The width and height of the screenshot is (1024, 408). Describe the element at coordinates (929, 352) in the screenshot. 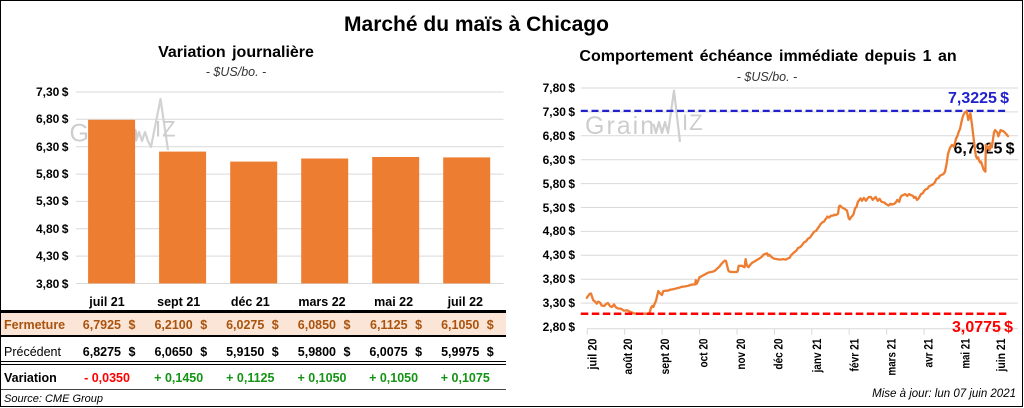

I see `svg-text: avr 21` at that location.